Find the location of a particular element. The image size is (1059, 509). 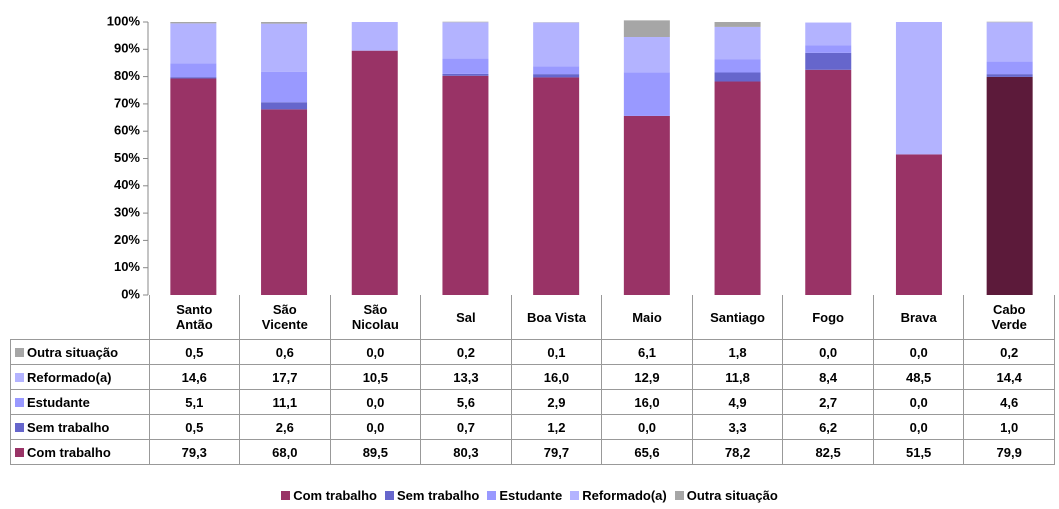

category-cell: Maio is located at coordinates (647, 317).